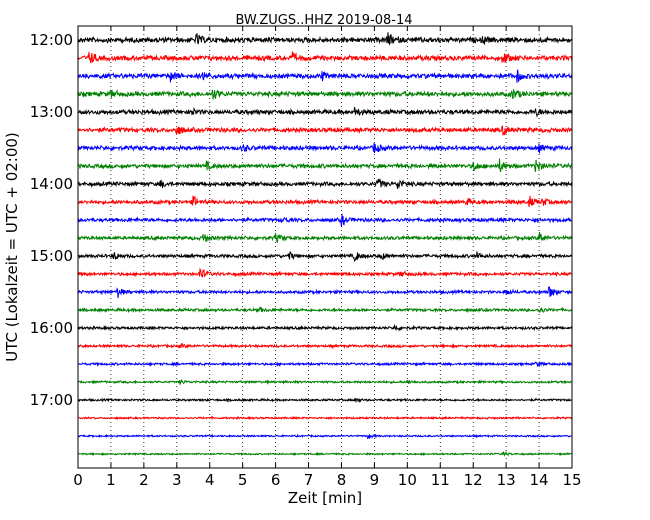 The image size is (650, 520). What do you see at coordinates (177, 480) in the screenshot?
I see `x-tick-label: 3` at bounding box center [177, 480].